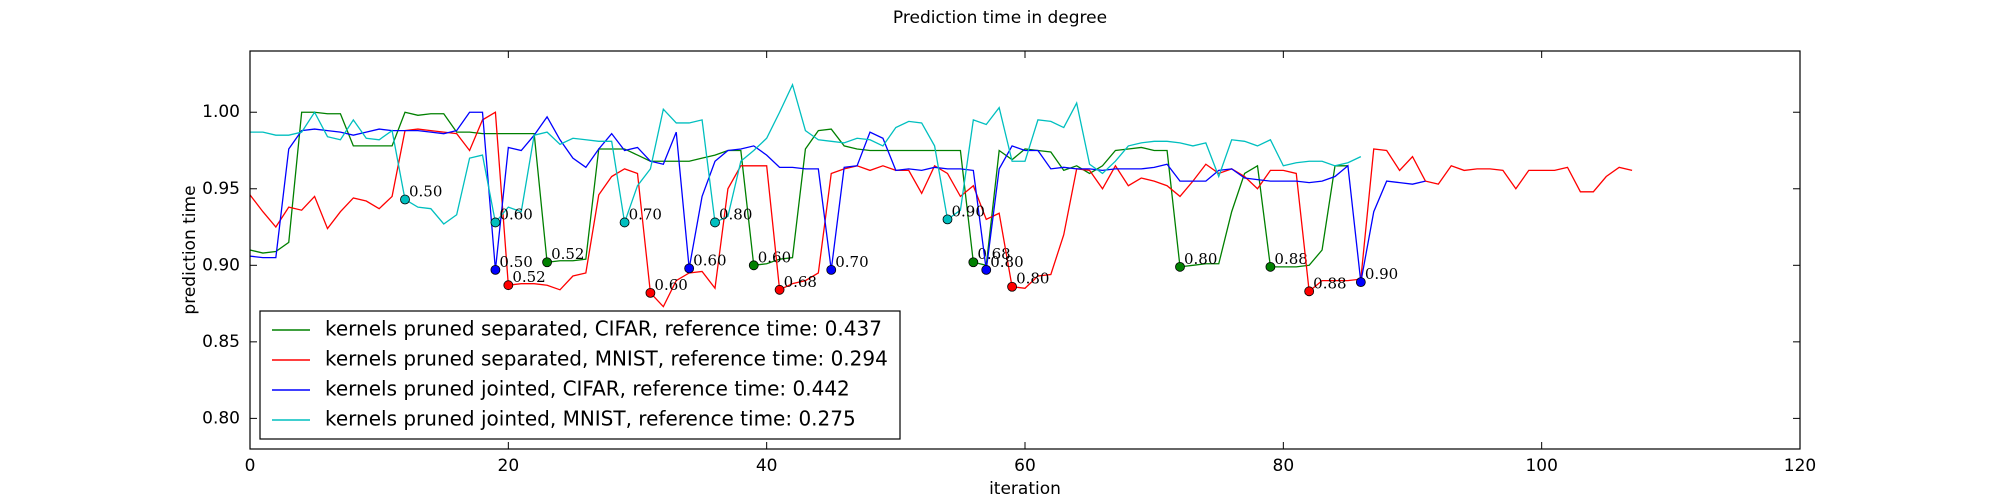 Image resolution: width=2000 pixels, height=500 pixels. I want to click on x-tick-label: 20, so click(509, 466).